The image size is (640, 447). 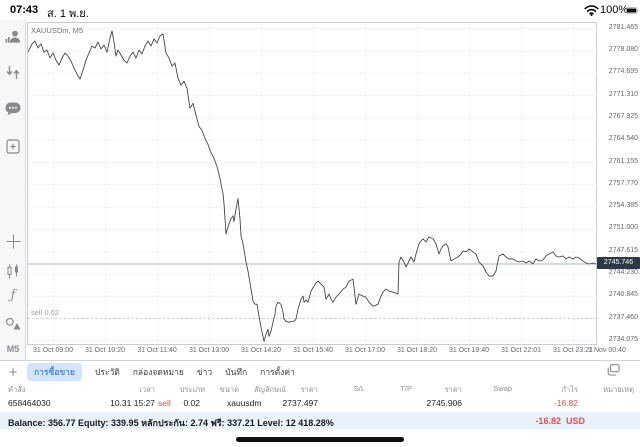 I want to click on total-profit-currency: USD, so click(x=575, y=421).